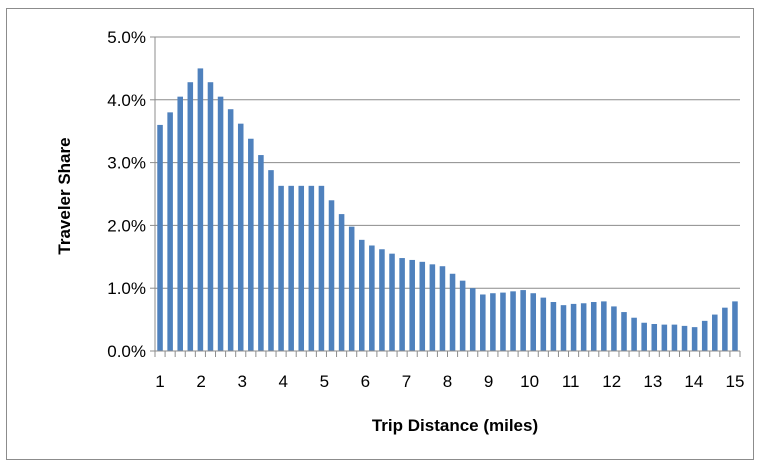  Describe the element at coordinates (159, 381) in the screenshot. I see `x-tick-label: 1` at that location.